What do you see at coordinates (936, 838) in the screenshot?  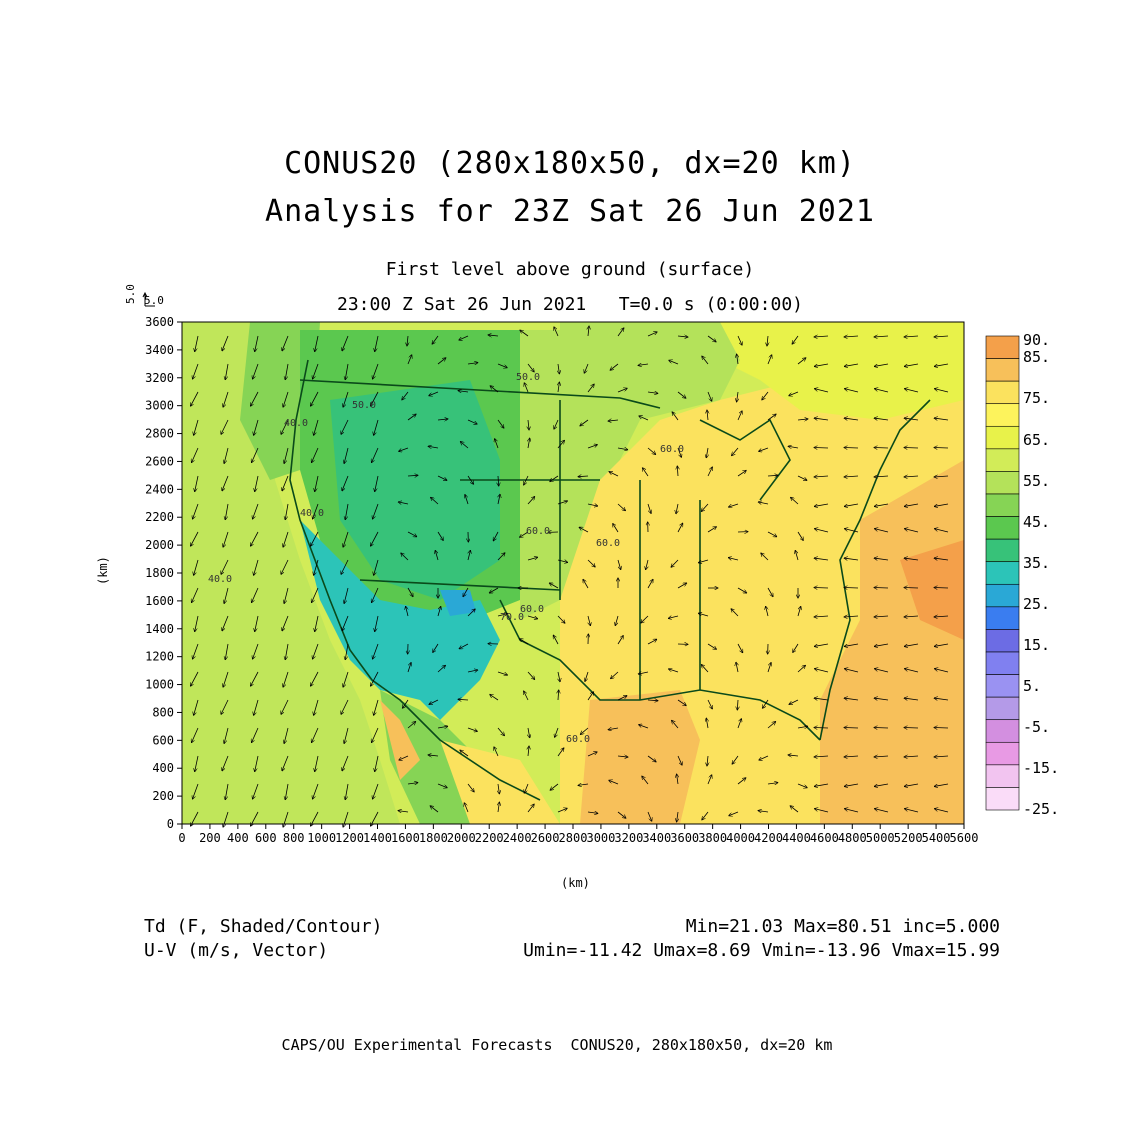 I see `x-tick-label: 5400` at bounding box center [936, 838].